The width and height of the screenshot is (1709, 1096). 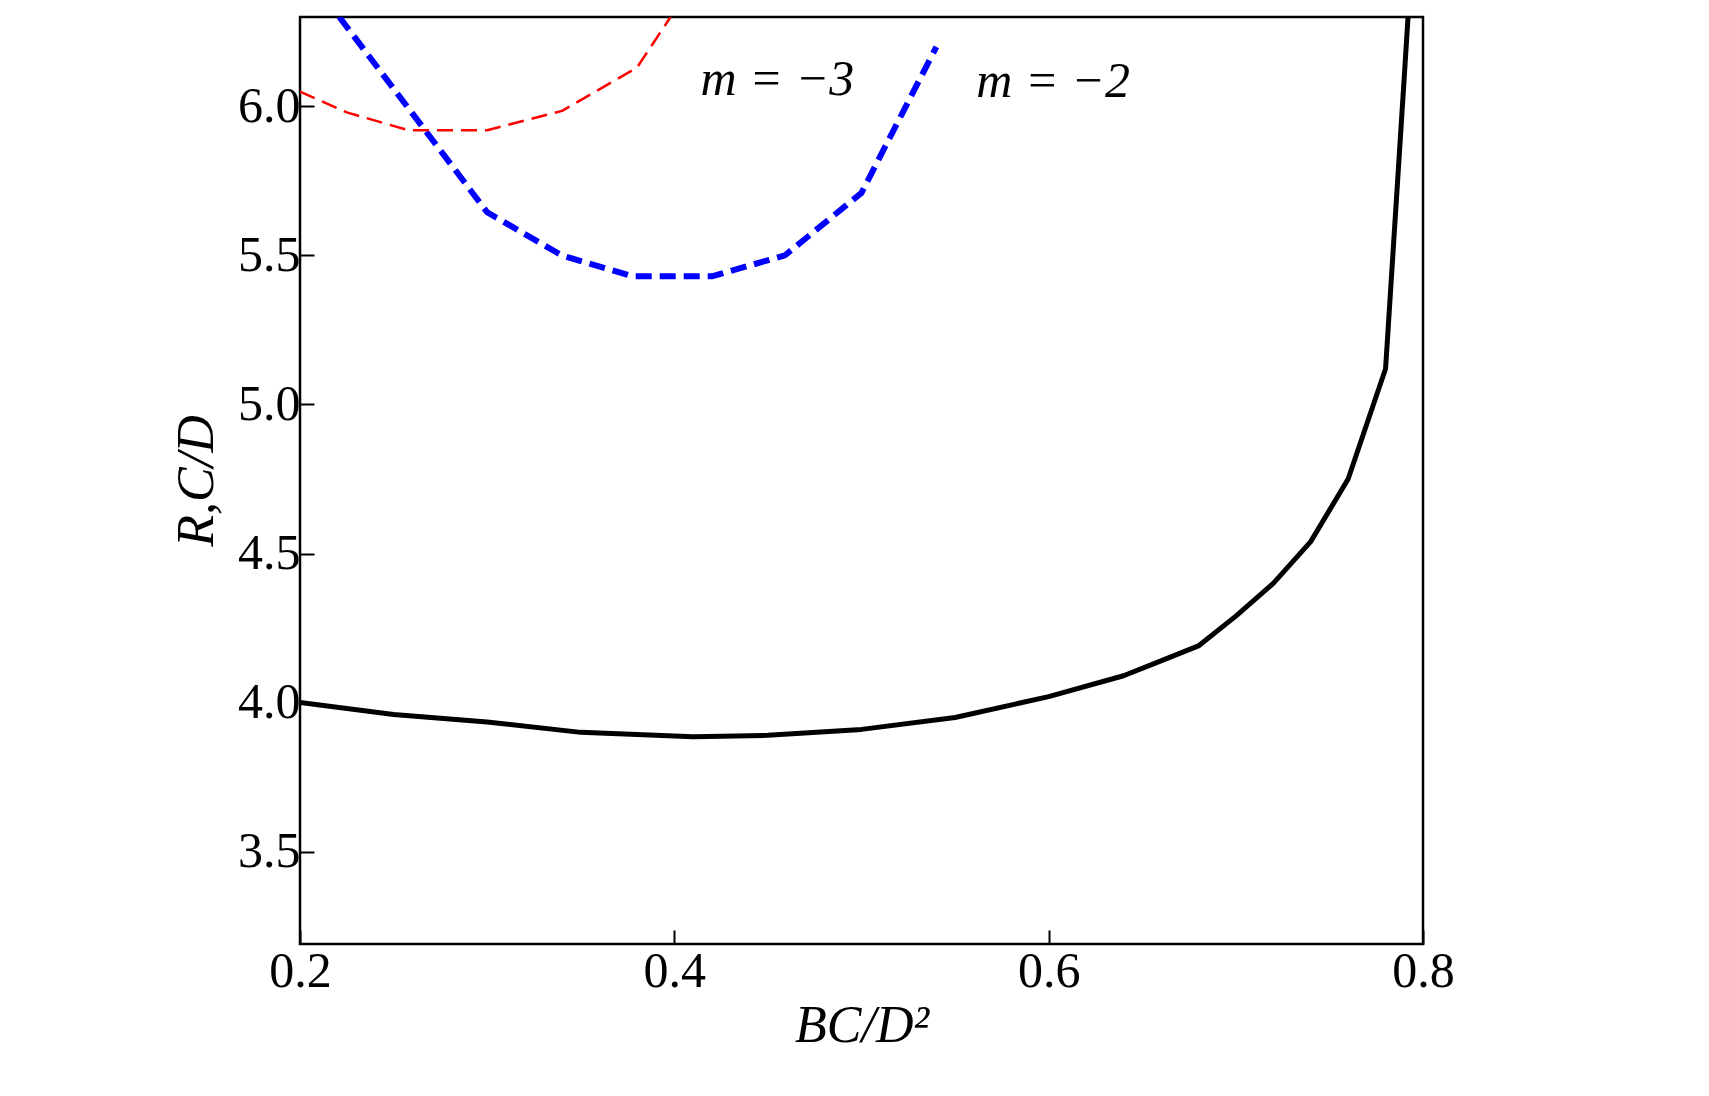 I want to click on series-label: m = −3, so click(x=777, y=78).